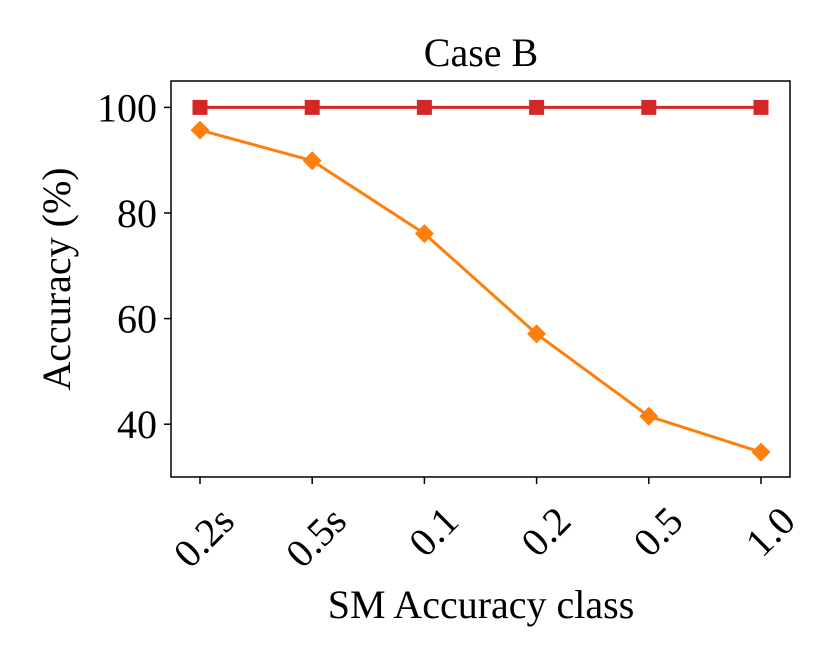 The height and width of the screenshot is (664, 830). I want to click on y-tick-label: 100, so click(127, 107).